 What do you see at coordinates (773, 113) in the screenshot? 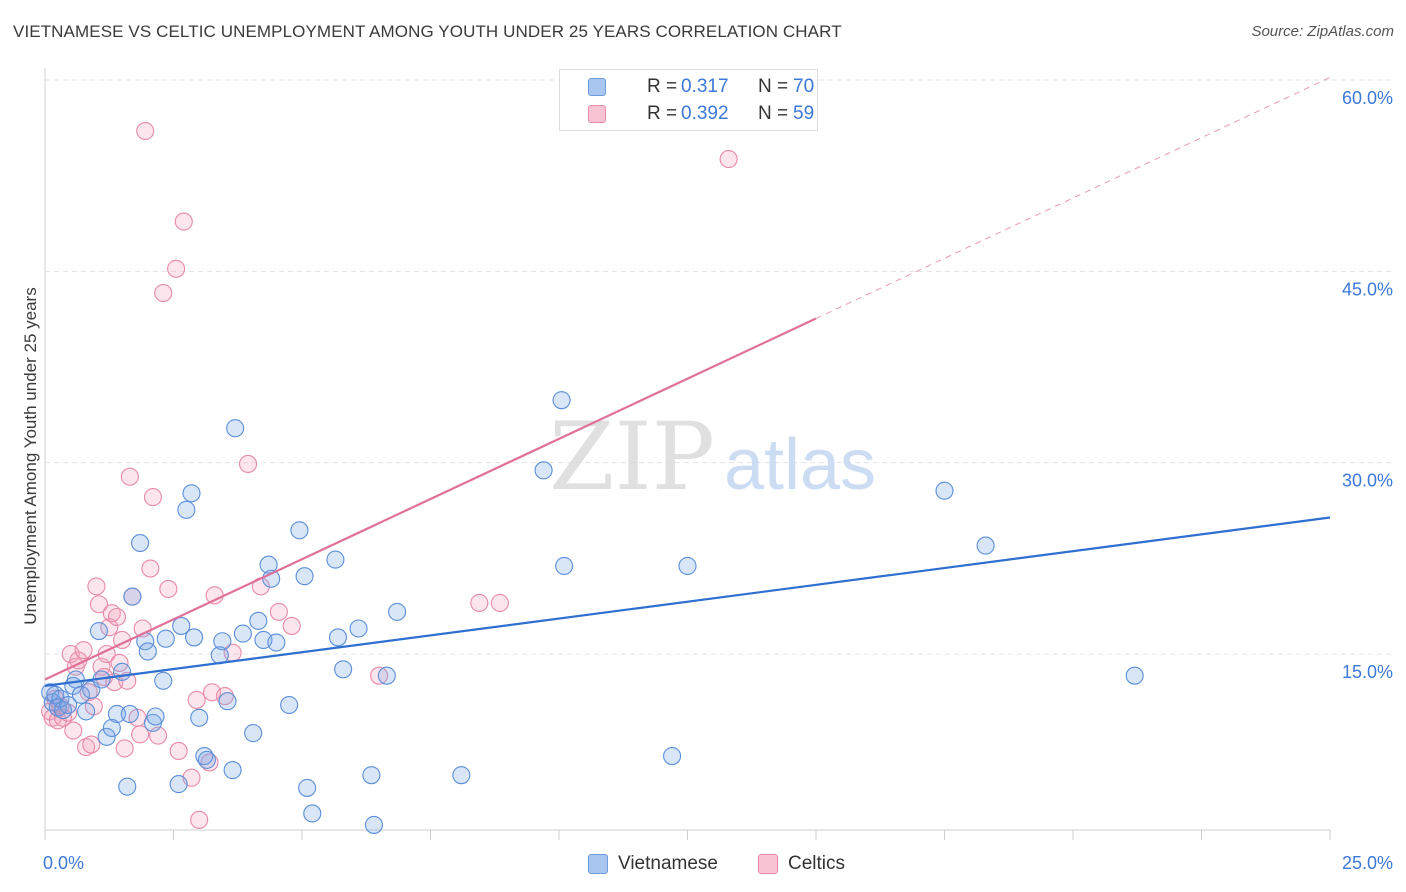
I see `legend-n-label: N =` at bounding box center [773, 113].